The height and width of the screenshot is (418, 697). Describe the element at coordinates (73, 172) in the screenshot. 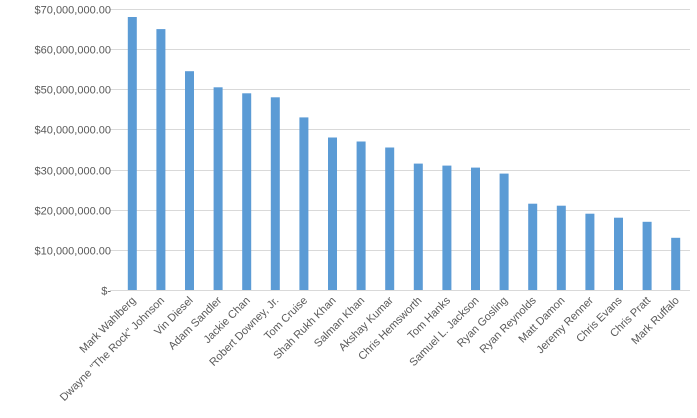

I see `y-tick-label: $30,000,000.00` at that location.